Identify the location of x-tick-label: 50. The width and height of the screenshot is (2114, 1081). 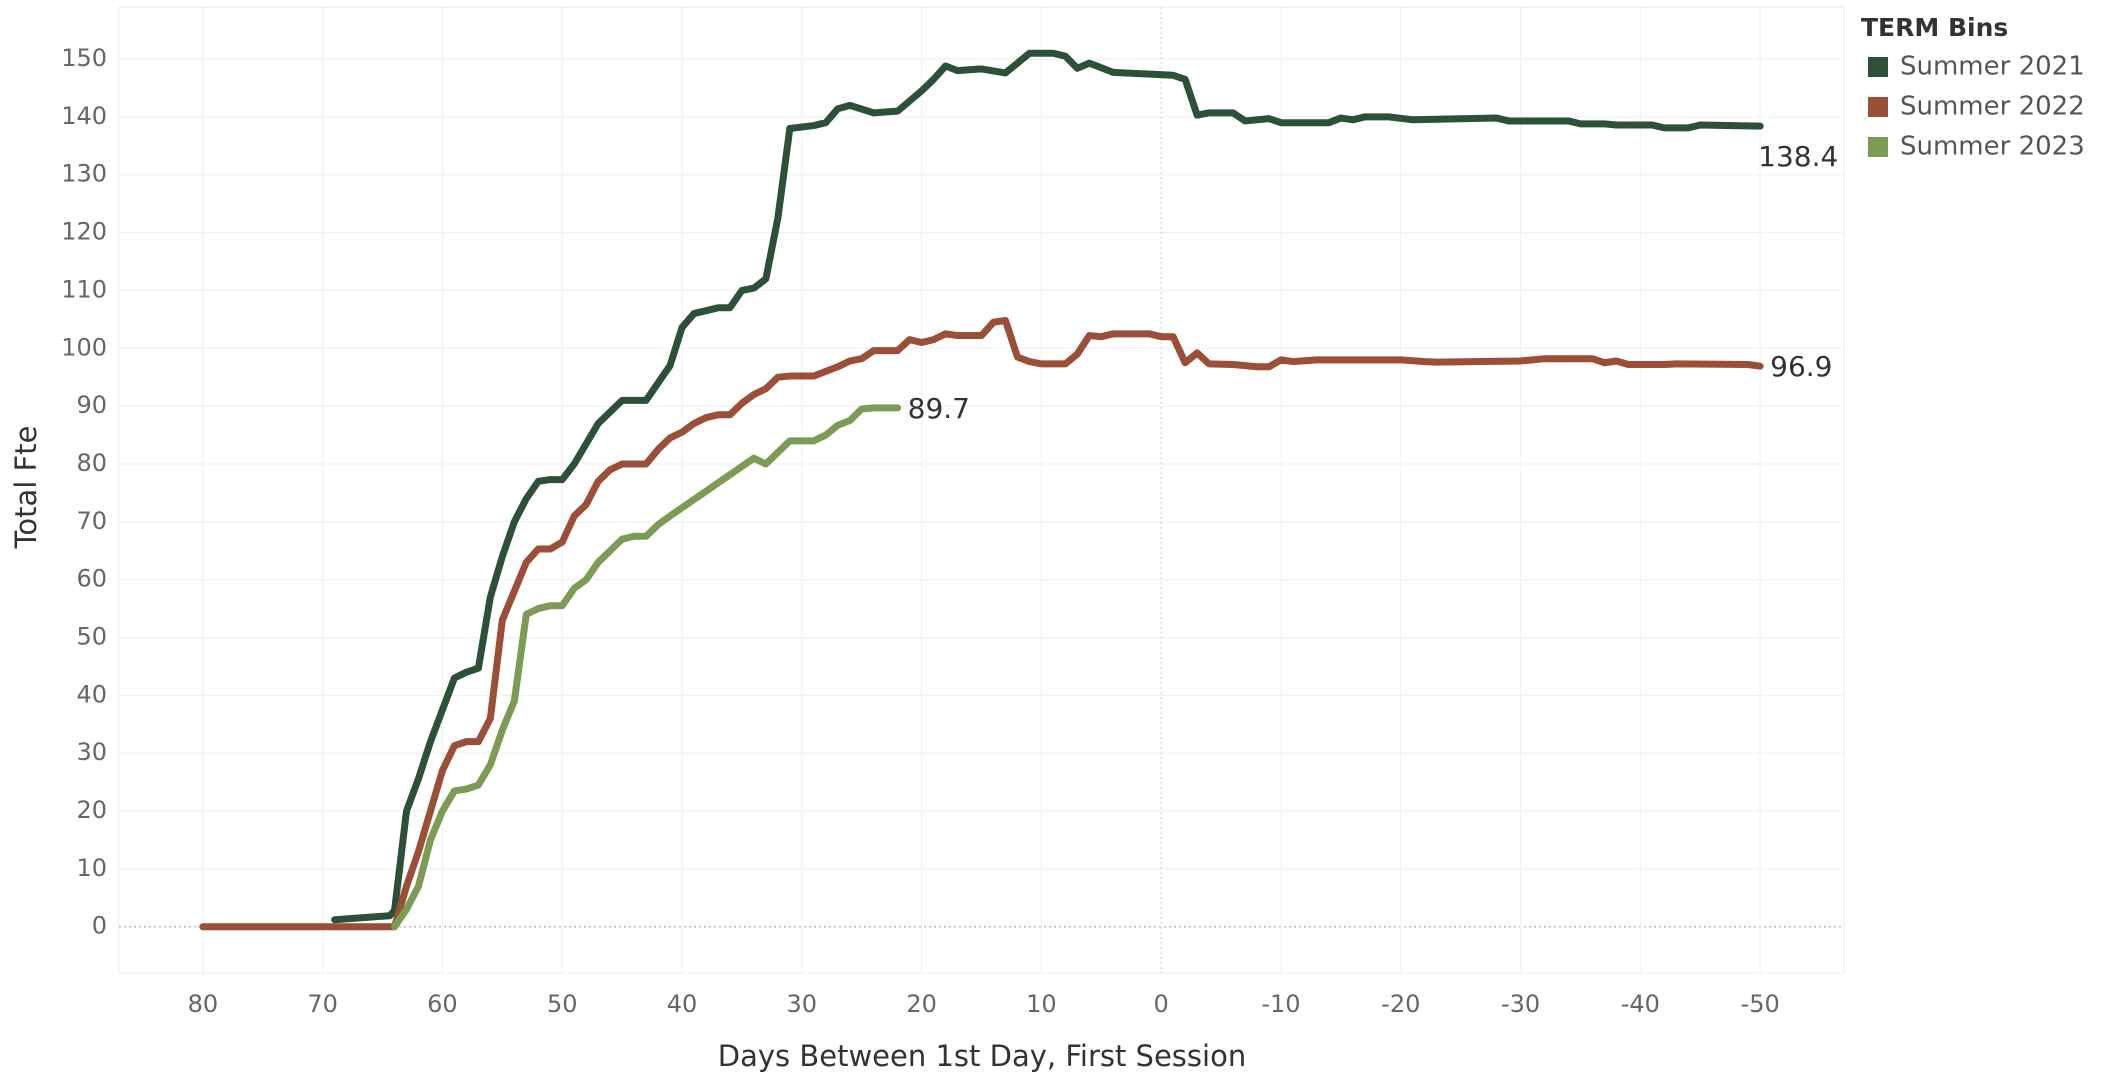
(562, 1004).